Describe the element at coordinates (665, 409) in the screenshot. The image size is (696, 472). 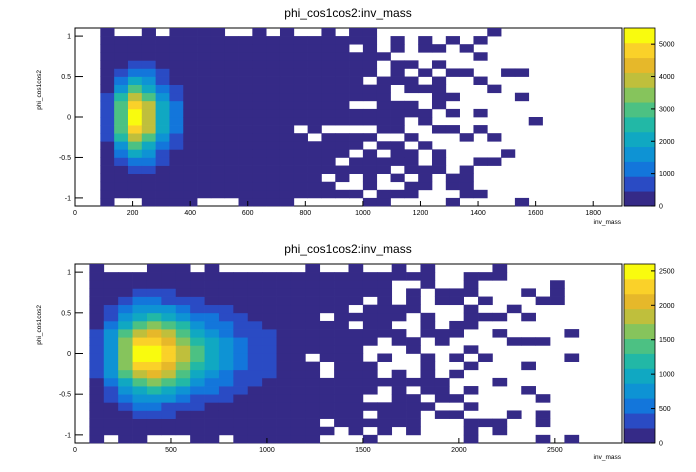
I see `colorbar-tick-label: 500` at that location.